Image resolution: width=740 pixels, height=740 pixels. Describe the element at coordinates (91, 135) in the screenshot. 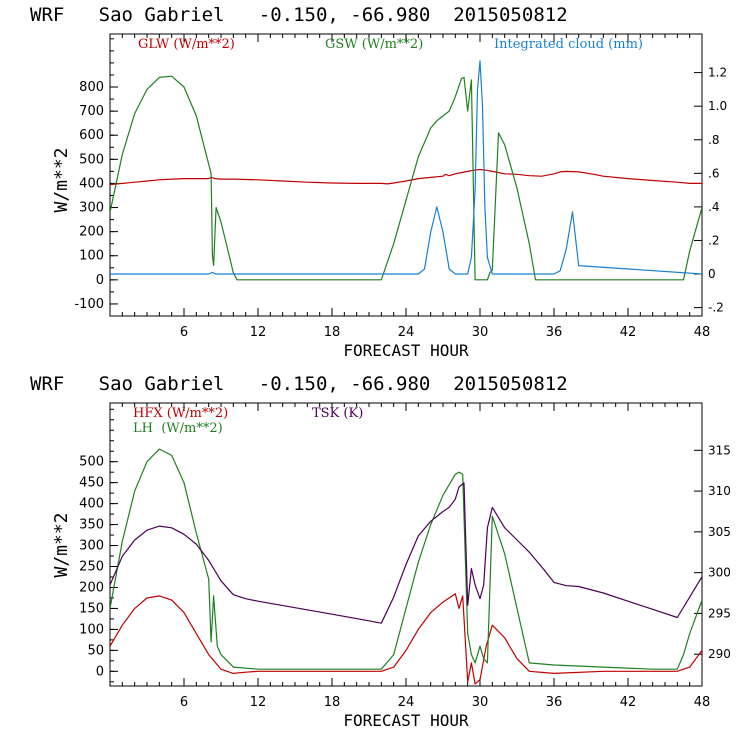

I see `y-tick-label: 600` at that location.